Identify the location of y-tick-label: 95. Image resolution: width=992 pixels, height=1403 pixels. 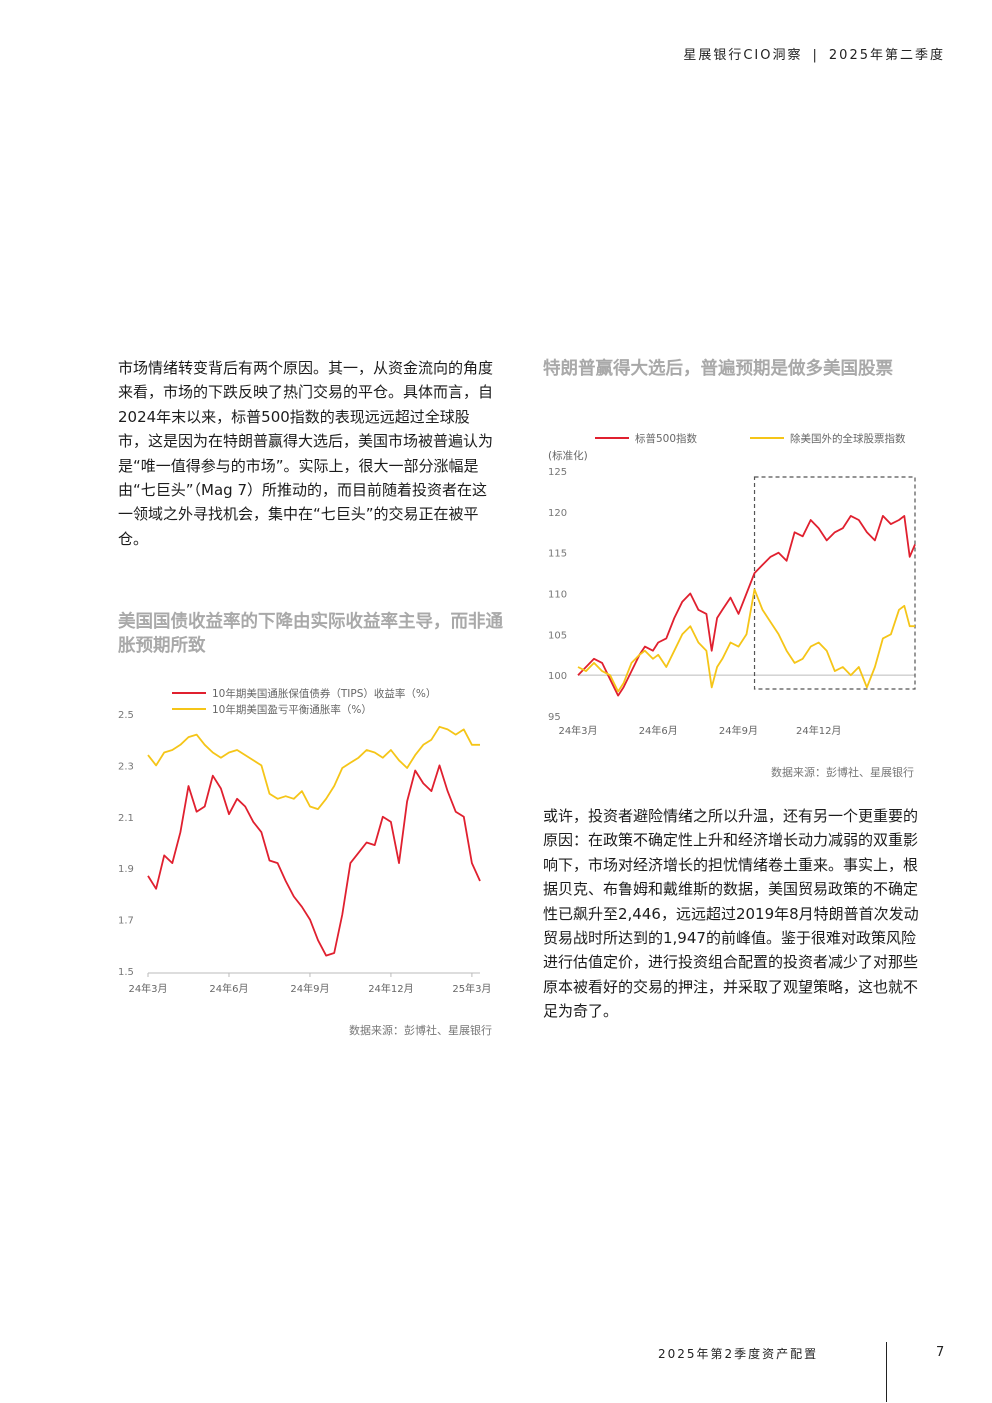
(554, 717).